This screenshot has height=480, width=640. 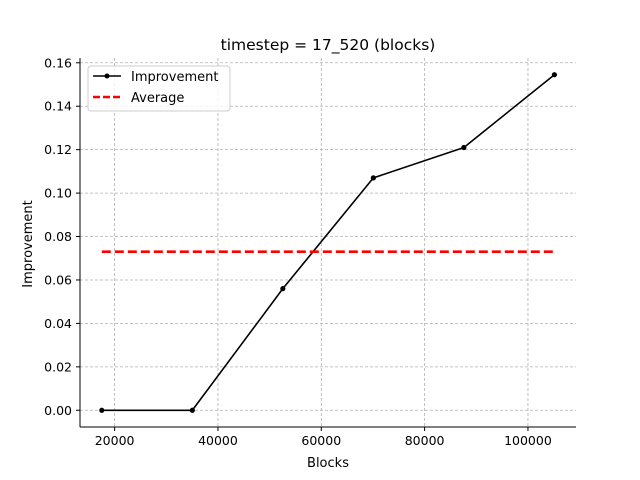 What do you see at coordinates (174, 77) in the screenshot?
I see `legend-label-improvement: Improvement` at bounding box center [174, 77].